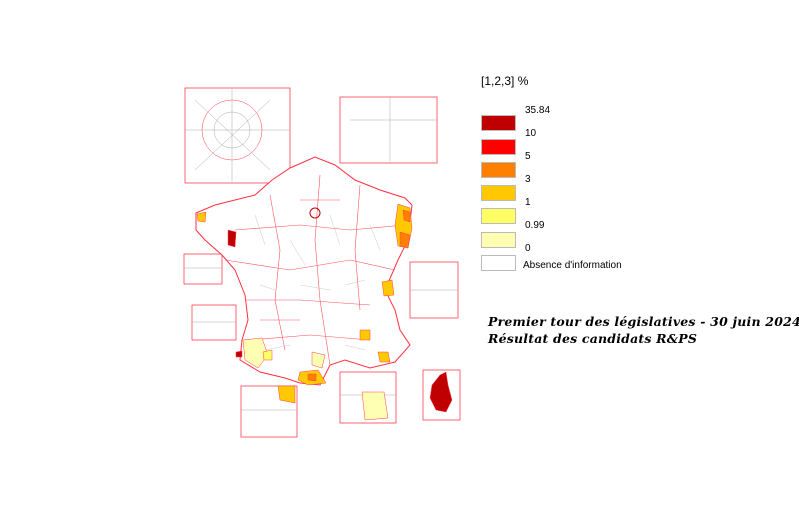 Image resolution: width=799 pixels, height=505 pixels. Describe the element at coordinates (304, 271) in the screenshot. I see `france-mainland` at that location.